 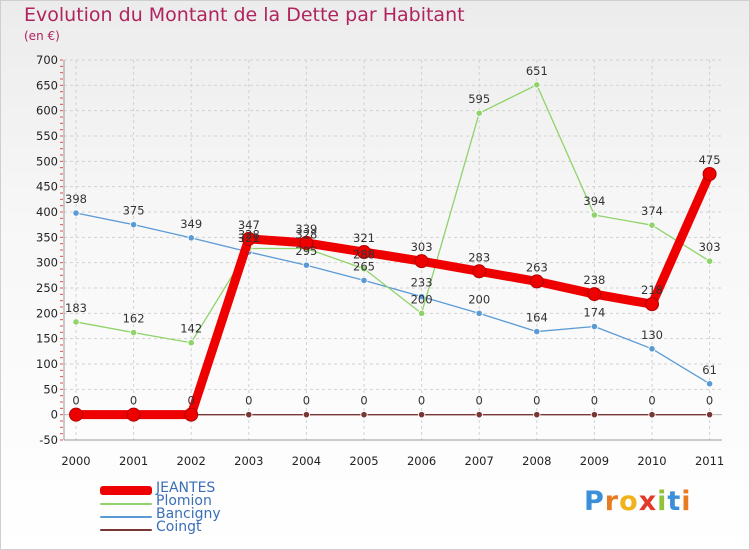 What do you see at coordinates (594, 280) in the screenshot?
I see `data-label-jeantes: 238` at bounding box center [594, 280].